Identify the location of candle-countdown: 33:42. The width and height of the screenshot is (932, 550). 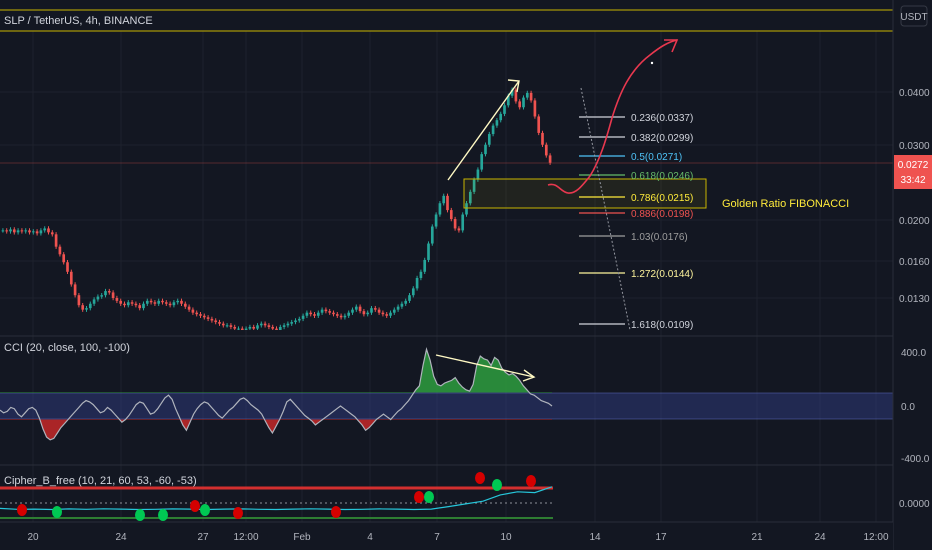
(912, 180).